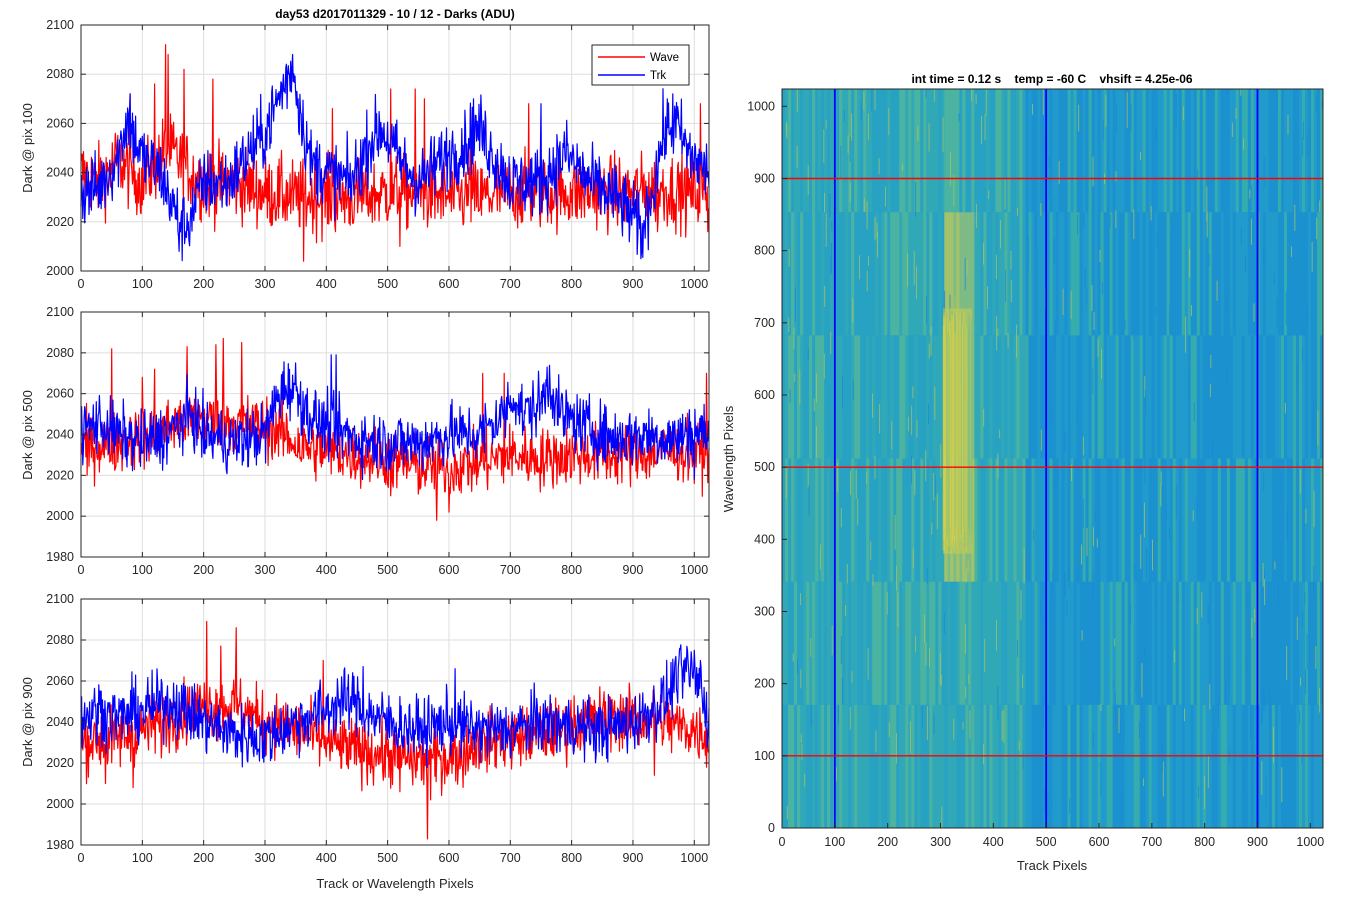 This screenshot has width=1350, height=900. What do you see at coordinates (449, 570) in the screenshot?
I see `x-tick-label: 600` at bounding box center [449, 570].